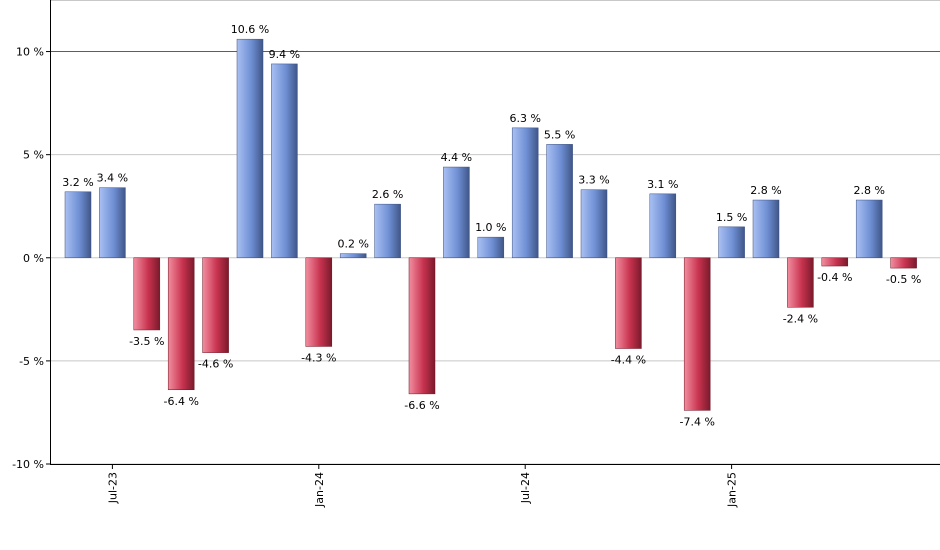 The width and height of the screenshot is (940, 550). What do you see at coordinates (524, 118) in the screenshot?
I see `data-label: 6.3 %` at bounding box center [524, 118].